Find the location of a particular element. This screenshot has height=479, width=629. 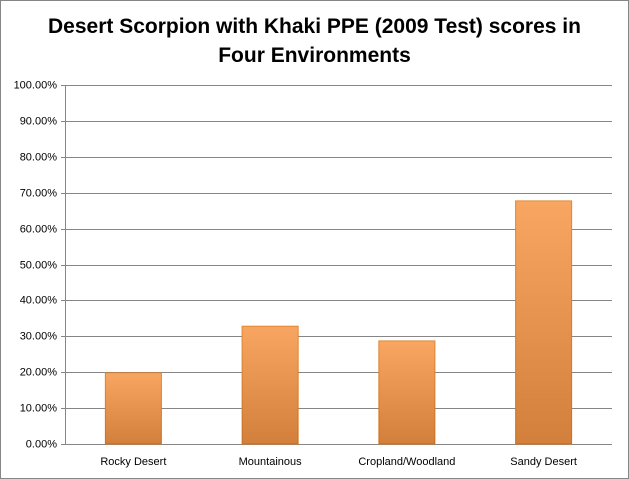

x-tick-label: Cropland/Woodland is located at coordinates (406, 462).